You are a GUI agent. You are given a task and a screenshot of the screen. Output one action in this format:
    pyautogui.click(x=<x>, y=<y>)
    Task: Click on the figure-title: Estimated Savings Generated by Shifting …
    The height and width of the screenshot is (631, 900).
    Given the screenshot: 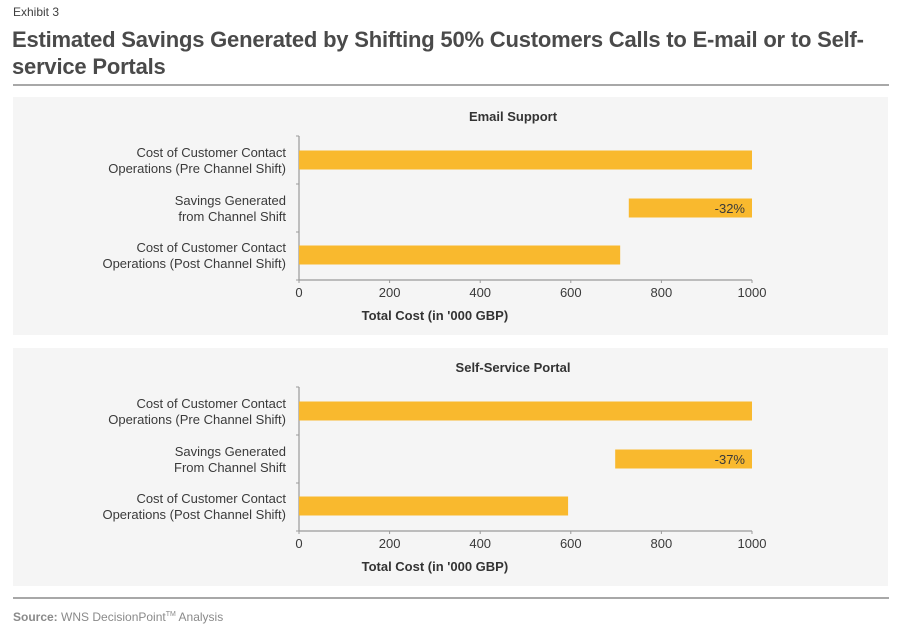 What is the action you would take?
    pyautogui.click(x=438, y=53)
    